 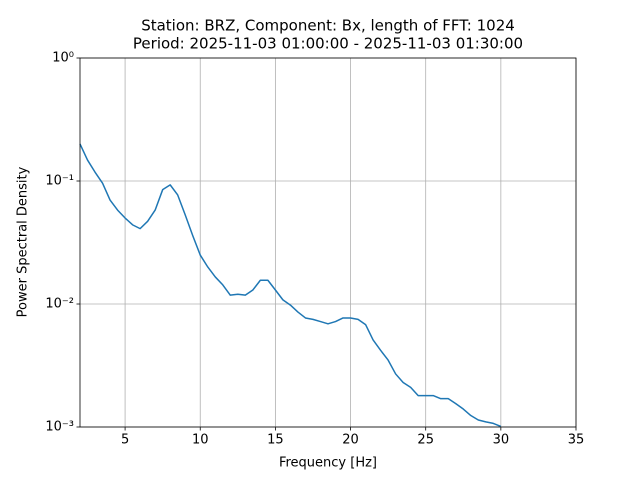 What do you see at coordinates (125, 440) in the screenshot?
I see `x-tick-label: 5` at bounding box center [125, 440].